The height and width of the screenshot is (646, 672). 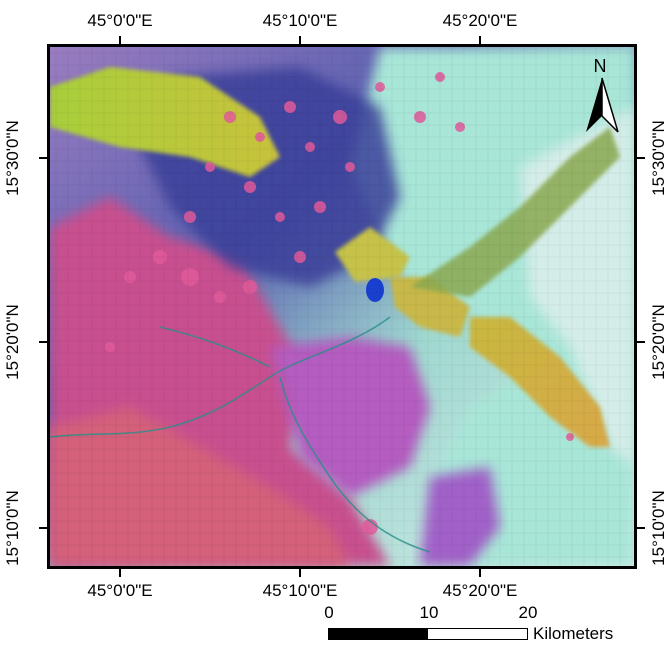 I want to click on scale-bar, so click(x=428, y=634).